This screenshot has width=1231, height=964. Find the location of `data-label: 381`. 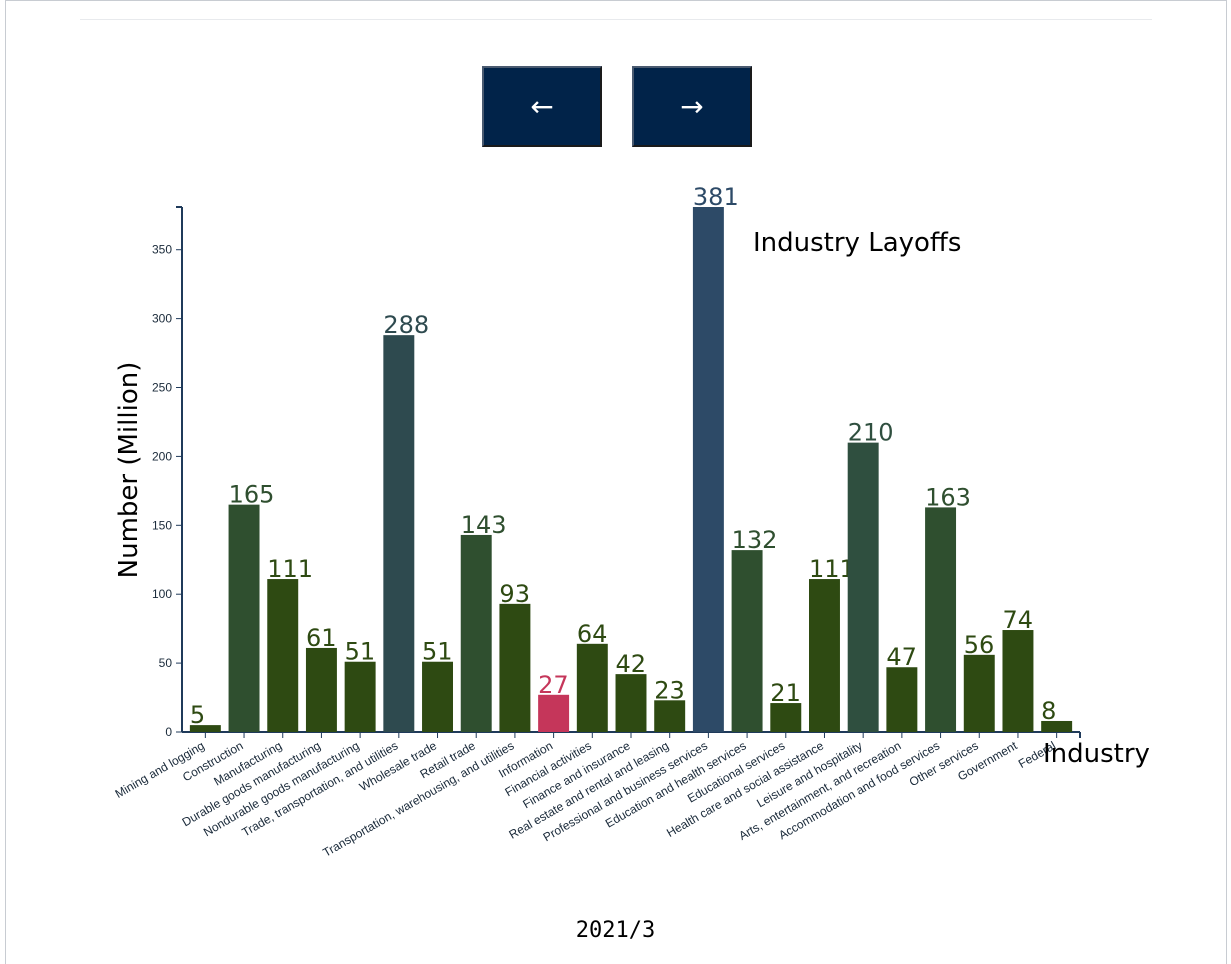

data-label: 381 is located at coordinates (716, 197).